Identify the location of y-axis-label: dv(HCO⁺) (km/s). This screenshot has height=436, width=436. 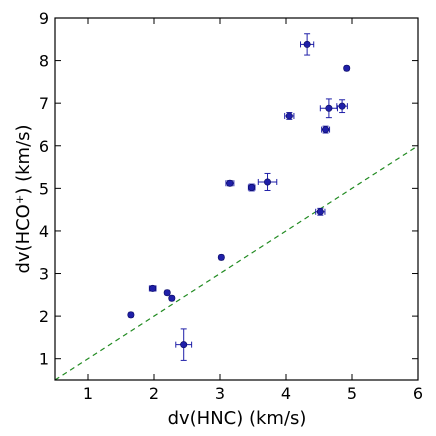
(23, 198).